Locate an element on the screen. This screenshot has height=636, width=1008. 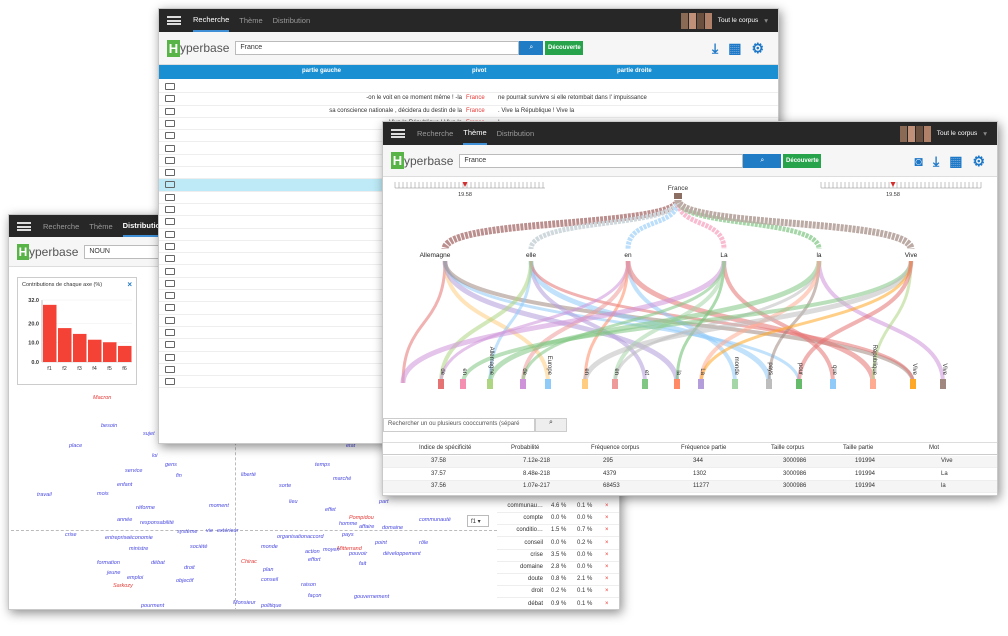
menu-icon is located at coordinates (174, 20).